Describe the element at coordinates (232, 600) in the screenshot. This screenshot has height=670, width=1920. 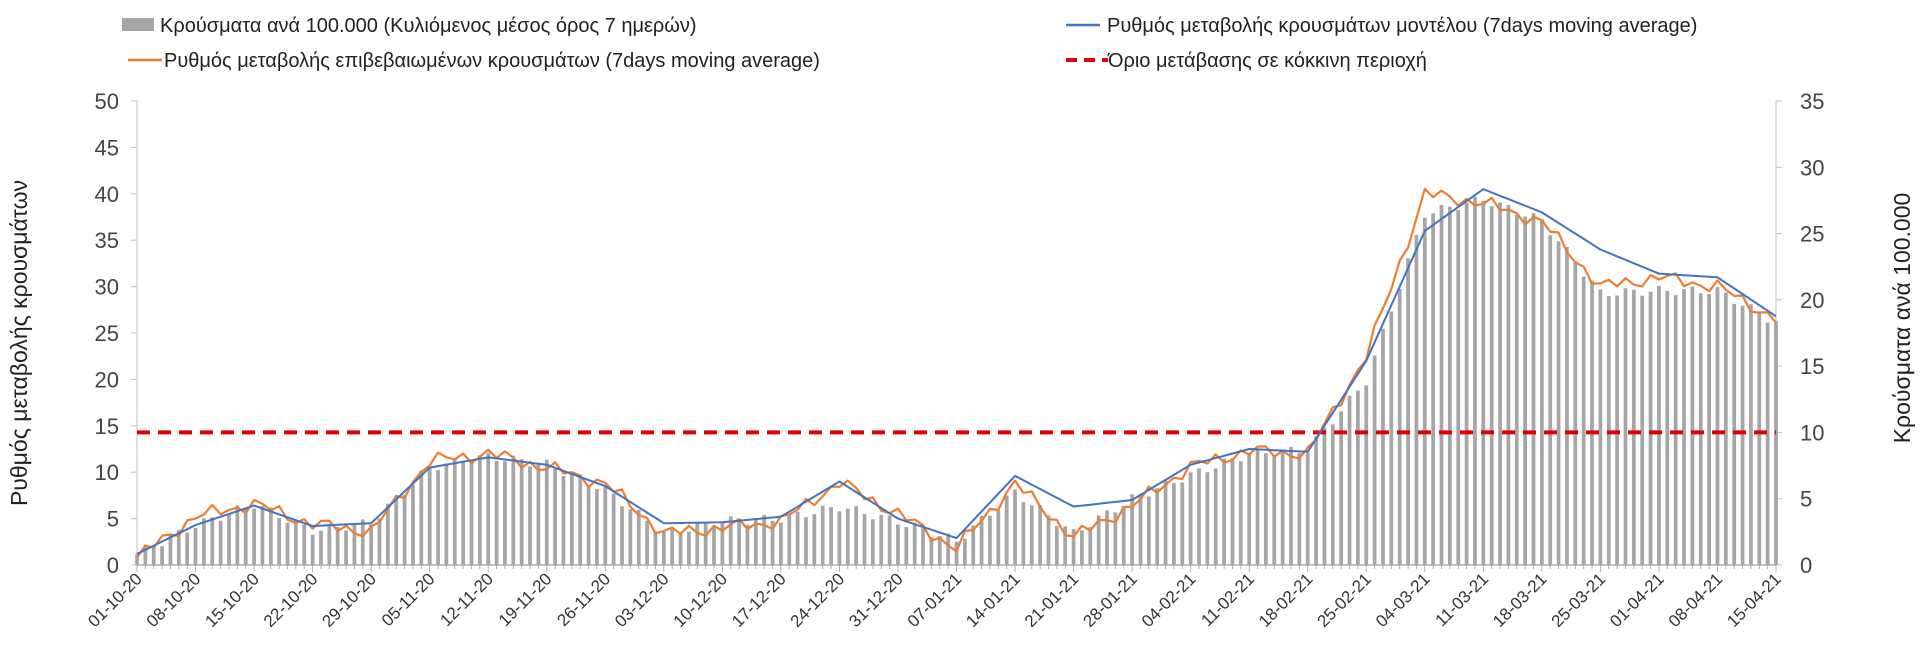
I see `x-axis-tick-label: 15-10-20` at that location.